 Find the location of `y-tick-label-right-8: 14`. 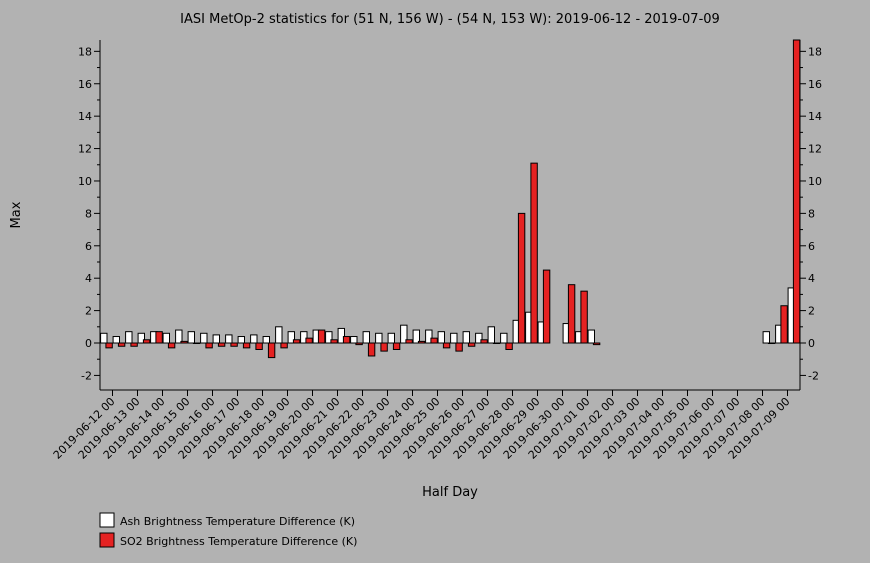

y-tick-label-right-8: 14 is located at coordinates (815, 116).